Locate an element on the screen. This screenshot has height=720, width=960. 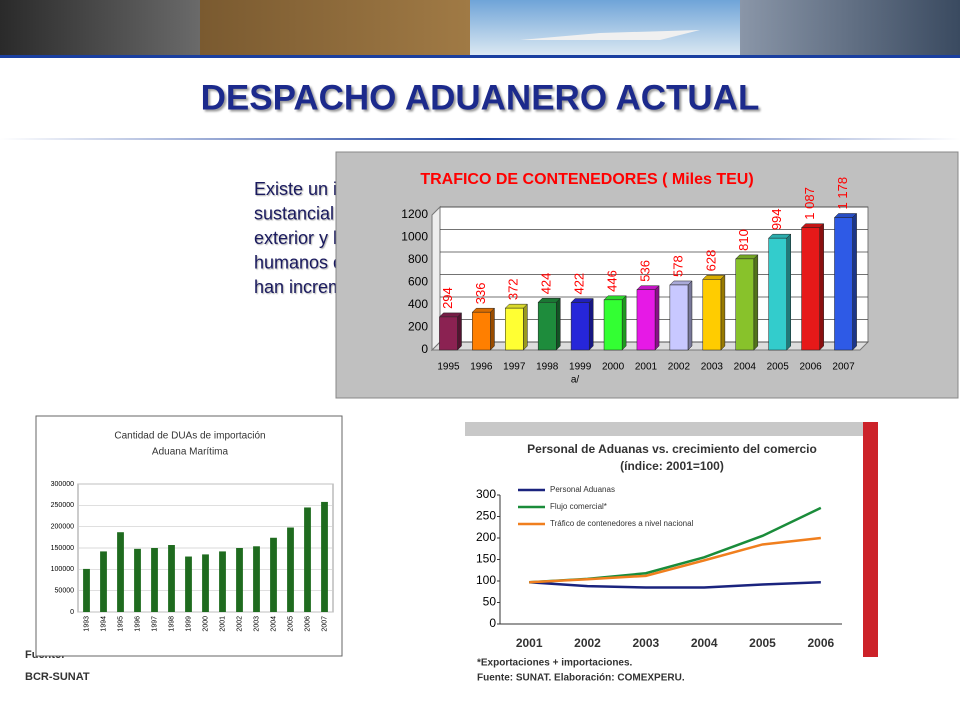
header-bar is located at coordinates (664, 429).